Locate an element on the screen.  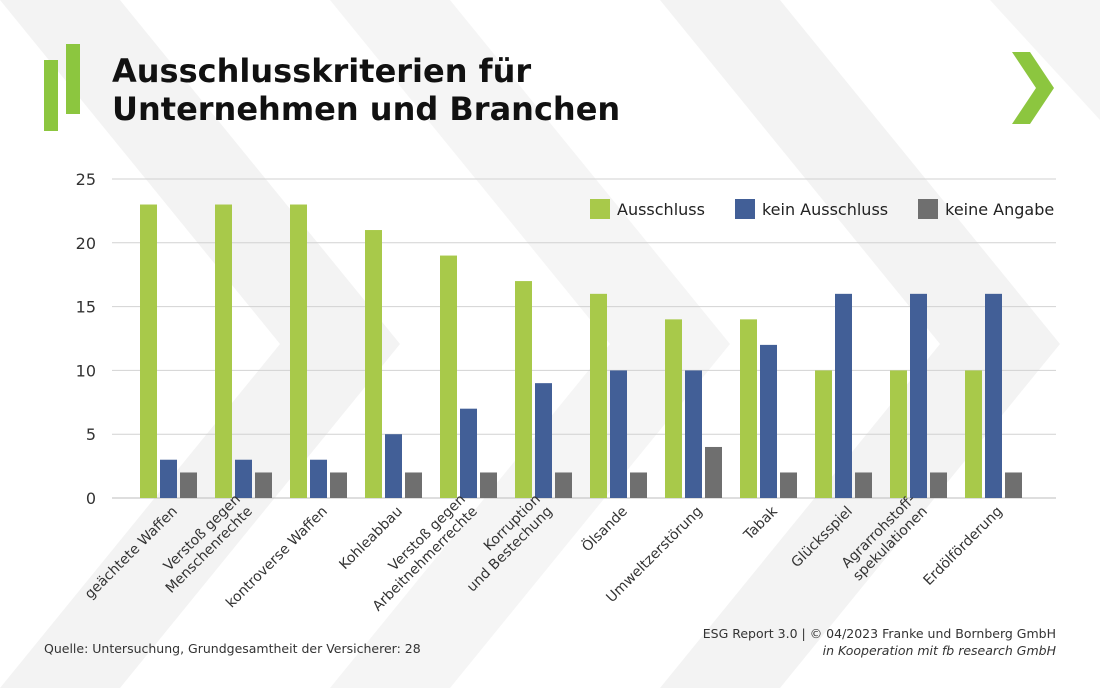
legend-item-ausschluss: Ausschluss is located at coordinates (647, 209).